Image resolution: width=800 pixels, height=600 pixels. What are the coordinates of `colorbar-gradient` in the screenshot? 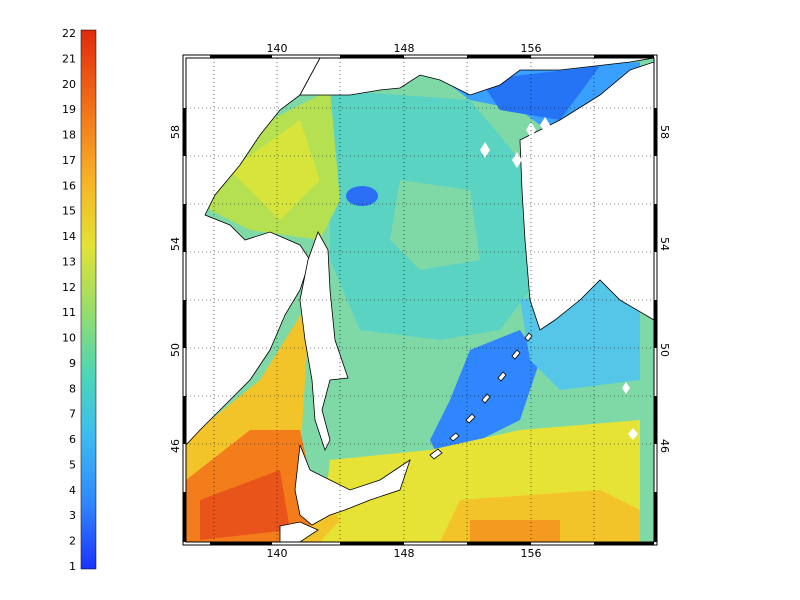 It's located at (88, 299).